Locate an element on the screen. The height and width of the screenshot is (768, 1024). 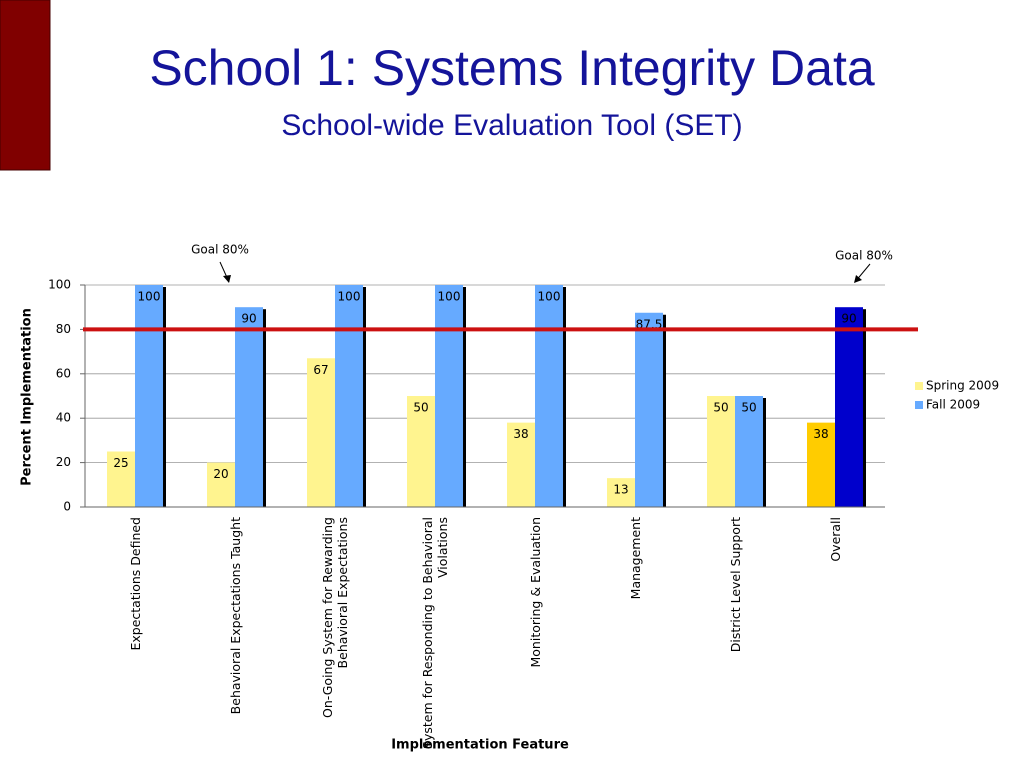
y-tick-label: 100 is located at coordinates (59, 285).